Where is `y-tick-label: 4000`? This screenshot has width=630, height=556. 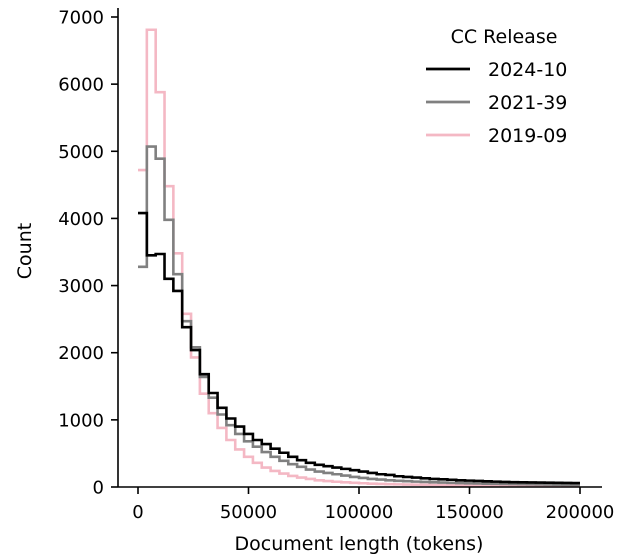 y-tick-label: 4000 is located at coordinates (81, 219).